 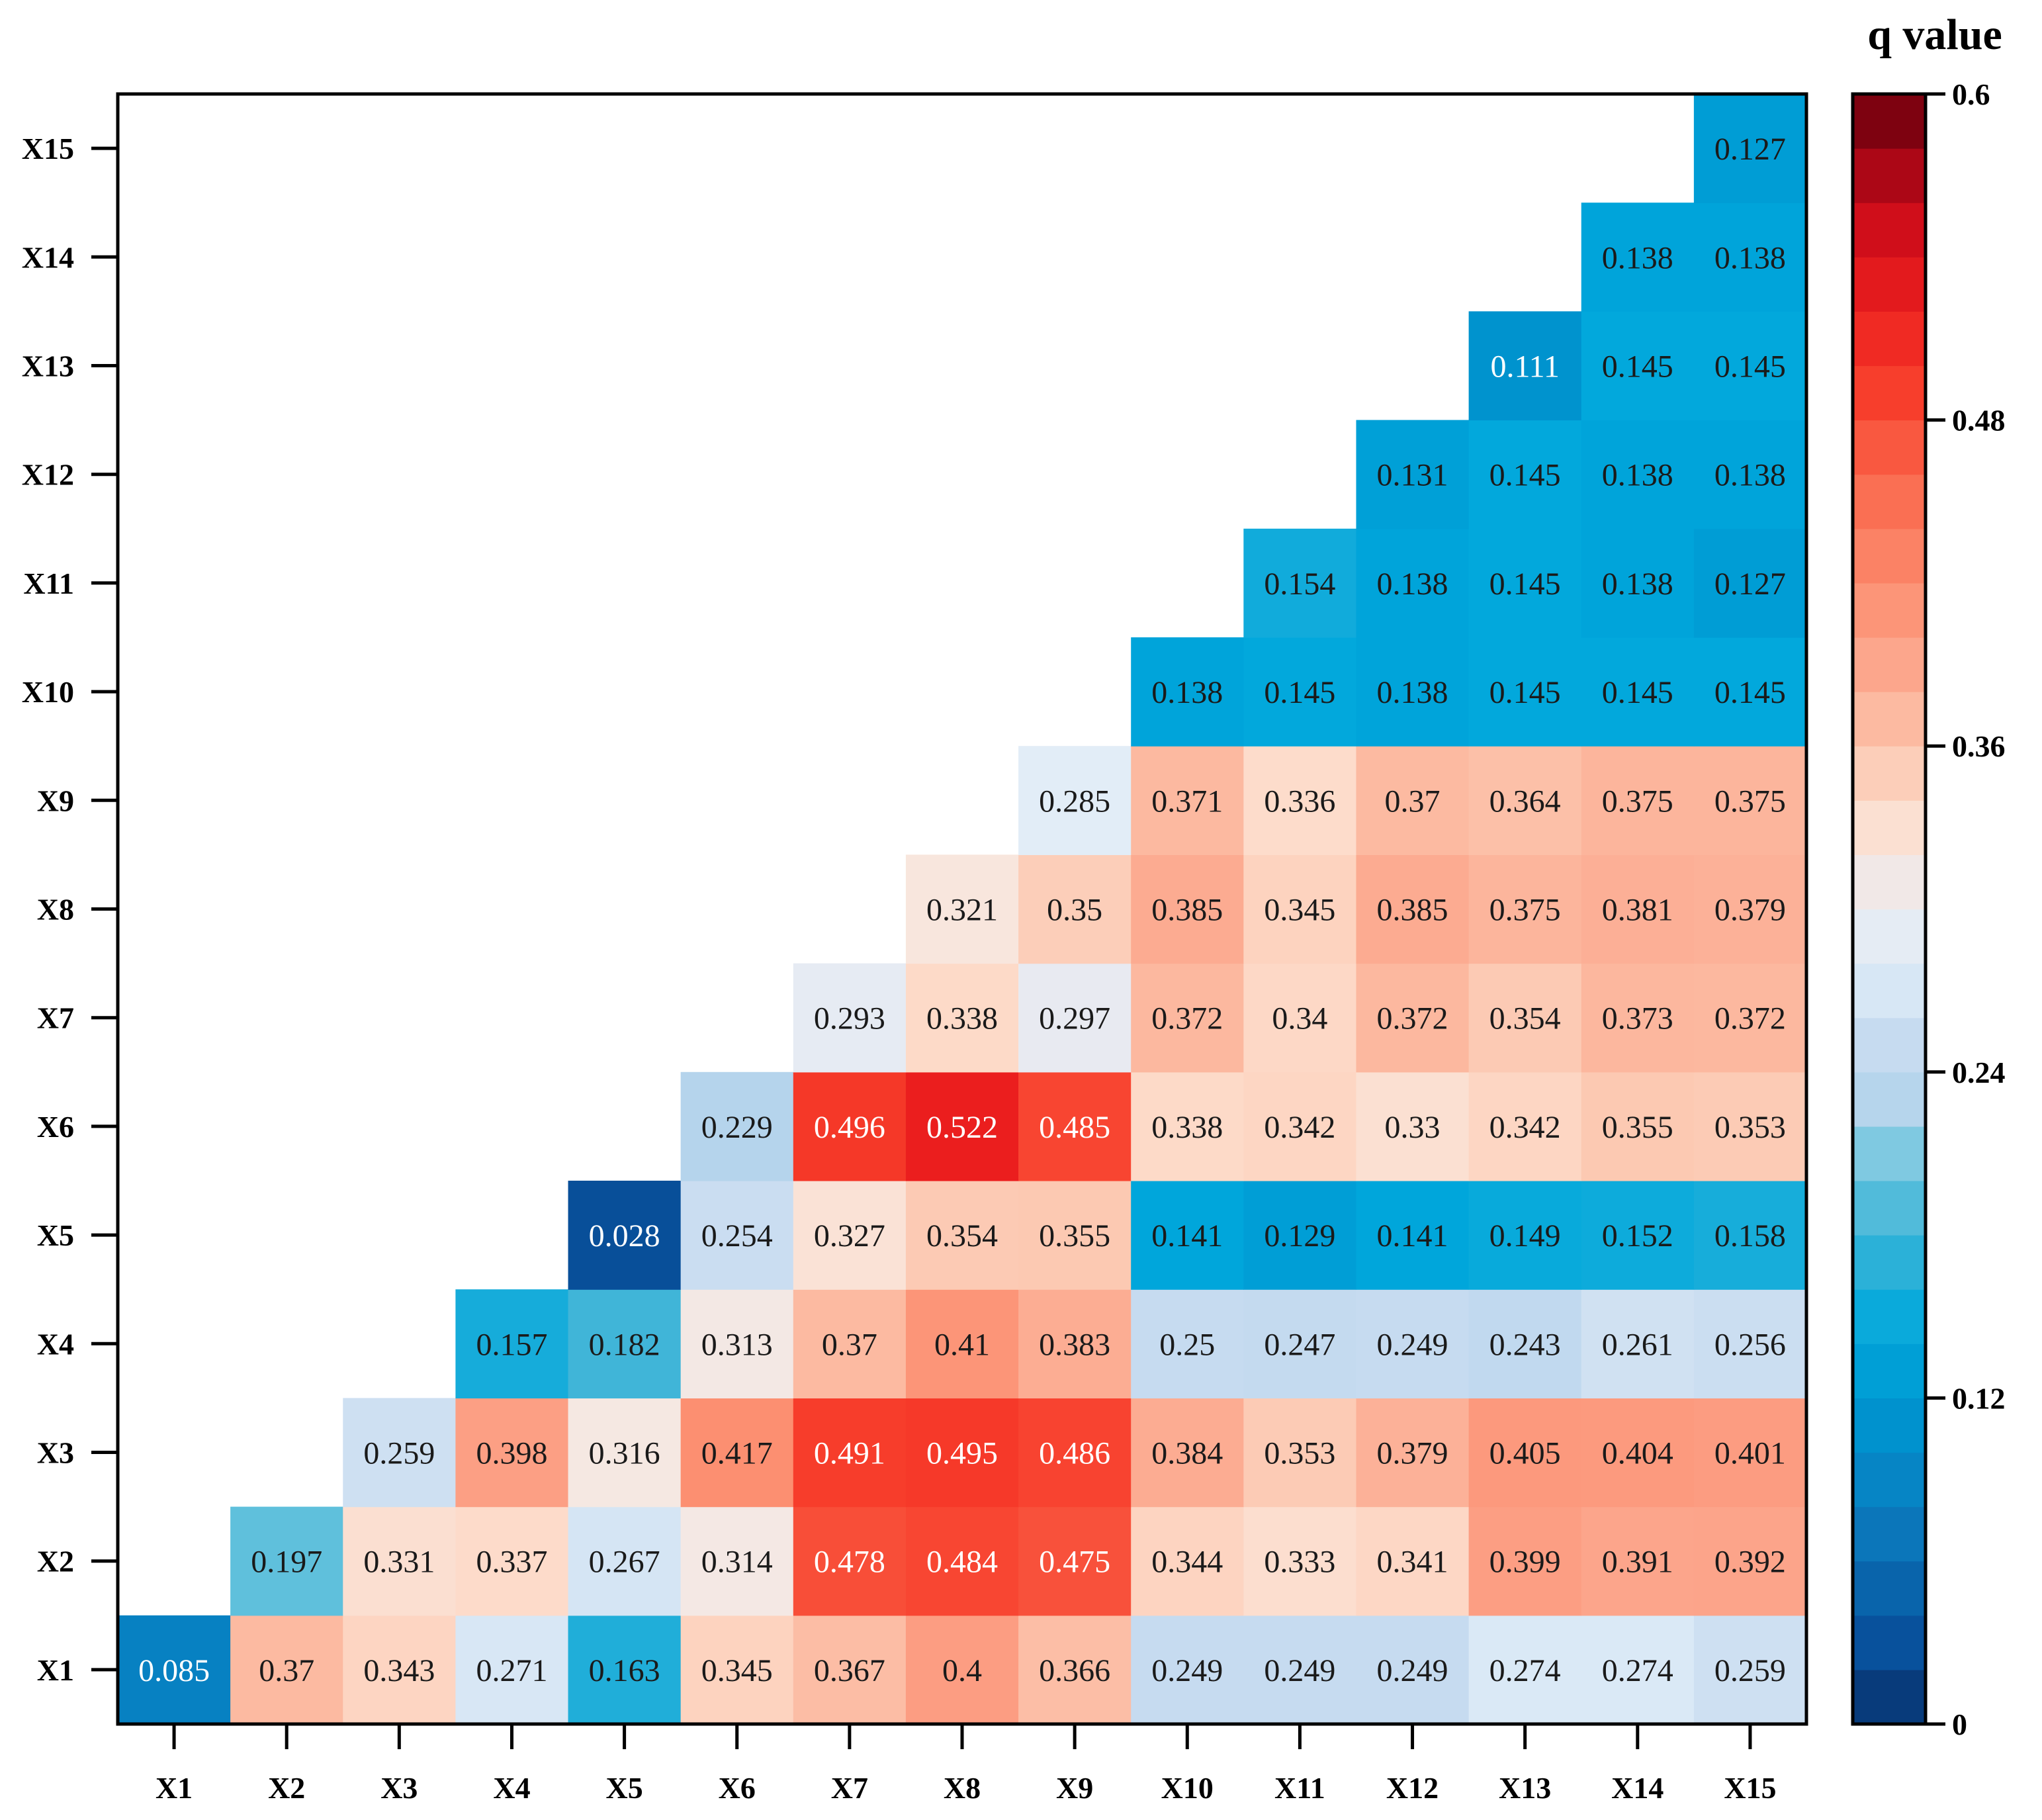 What do you see at coordinates (1637, 1018) in the screenshot?
I see `cell-value-X7-X14: 0.373` at bounding box center [1637, 1018].